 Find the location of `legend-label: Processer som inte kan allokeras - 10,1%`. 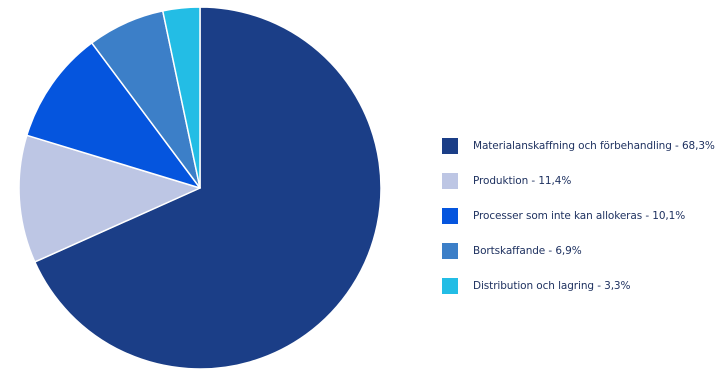

legend-label: Processer som inte kan allokeras - 10,1% is located at coordinates (579, 215).